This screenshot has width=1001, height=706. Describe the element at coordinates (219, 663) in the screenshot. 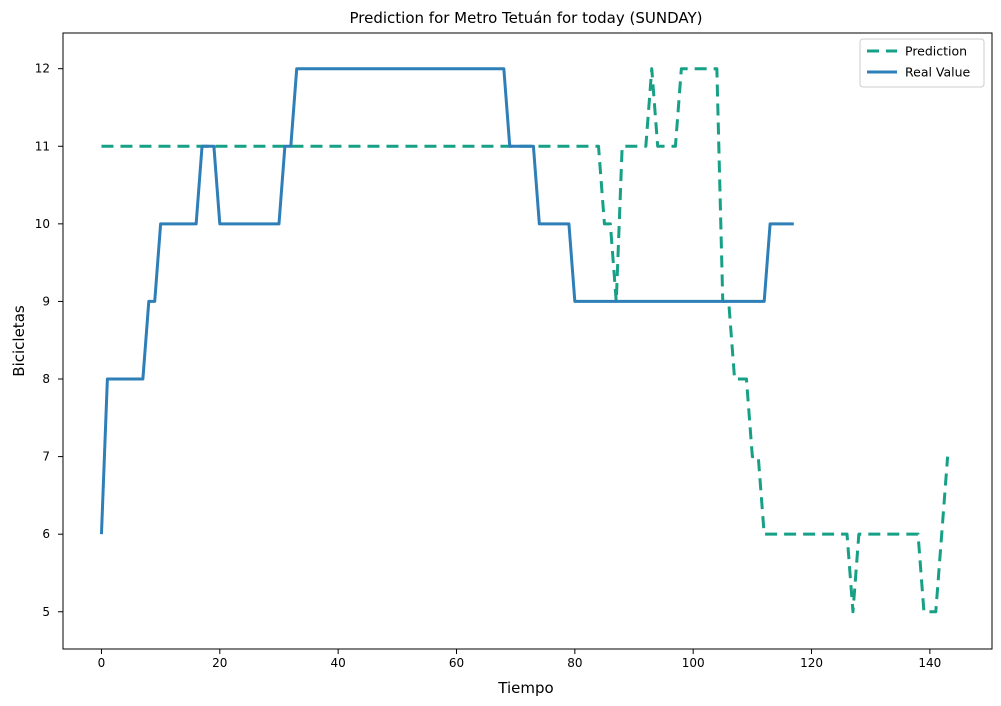

I see `x-tick-label: 20` at that location.